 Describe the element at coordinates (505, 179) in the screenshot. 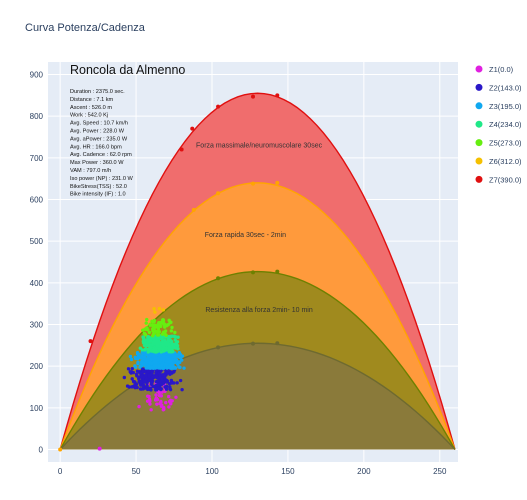

I see `legend-label: Z7(390.0)` at that location.